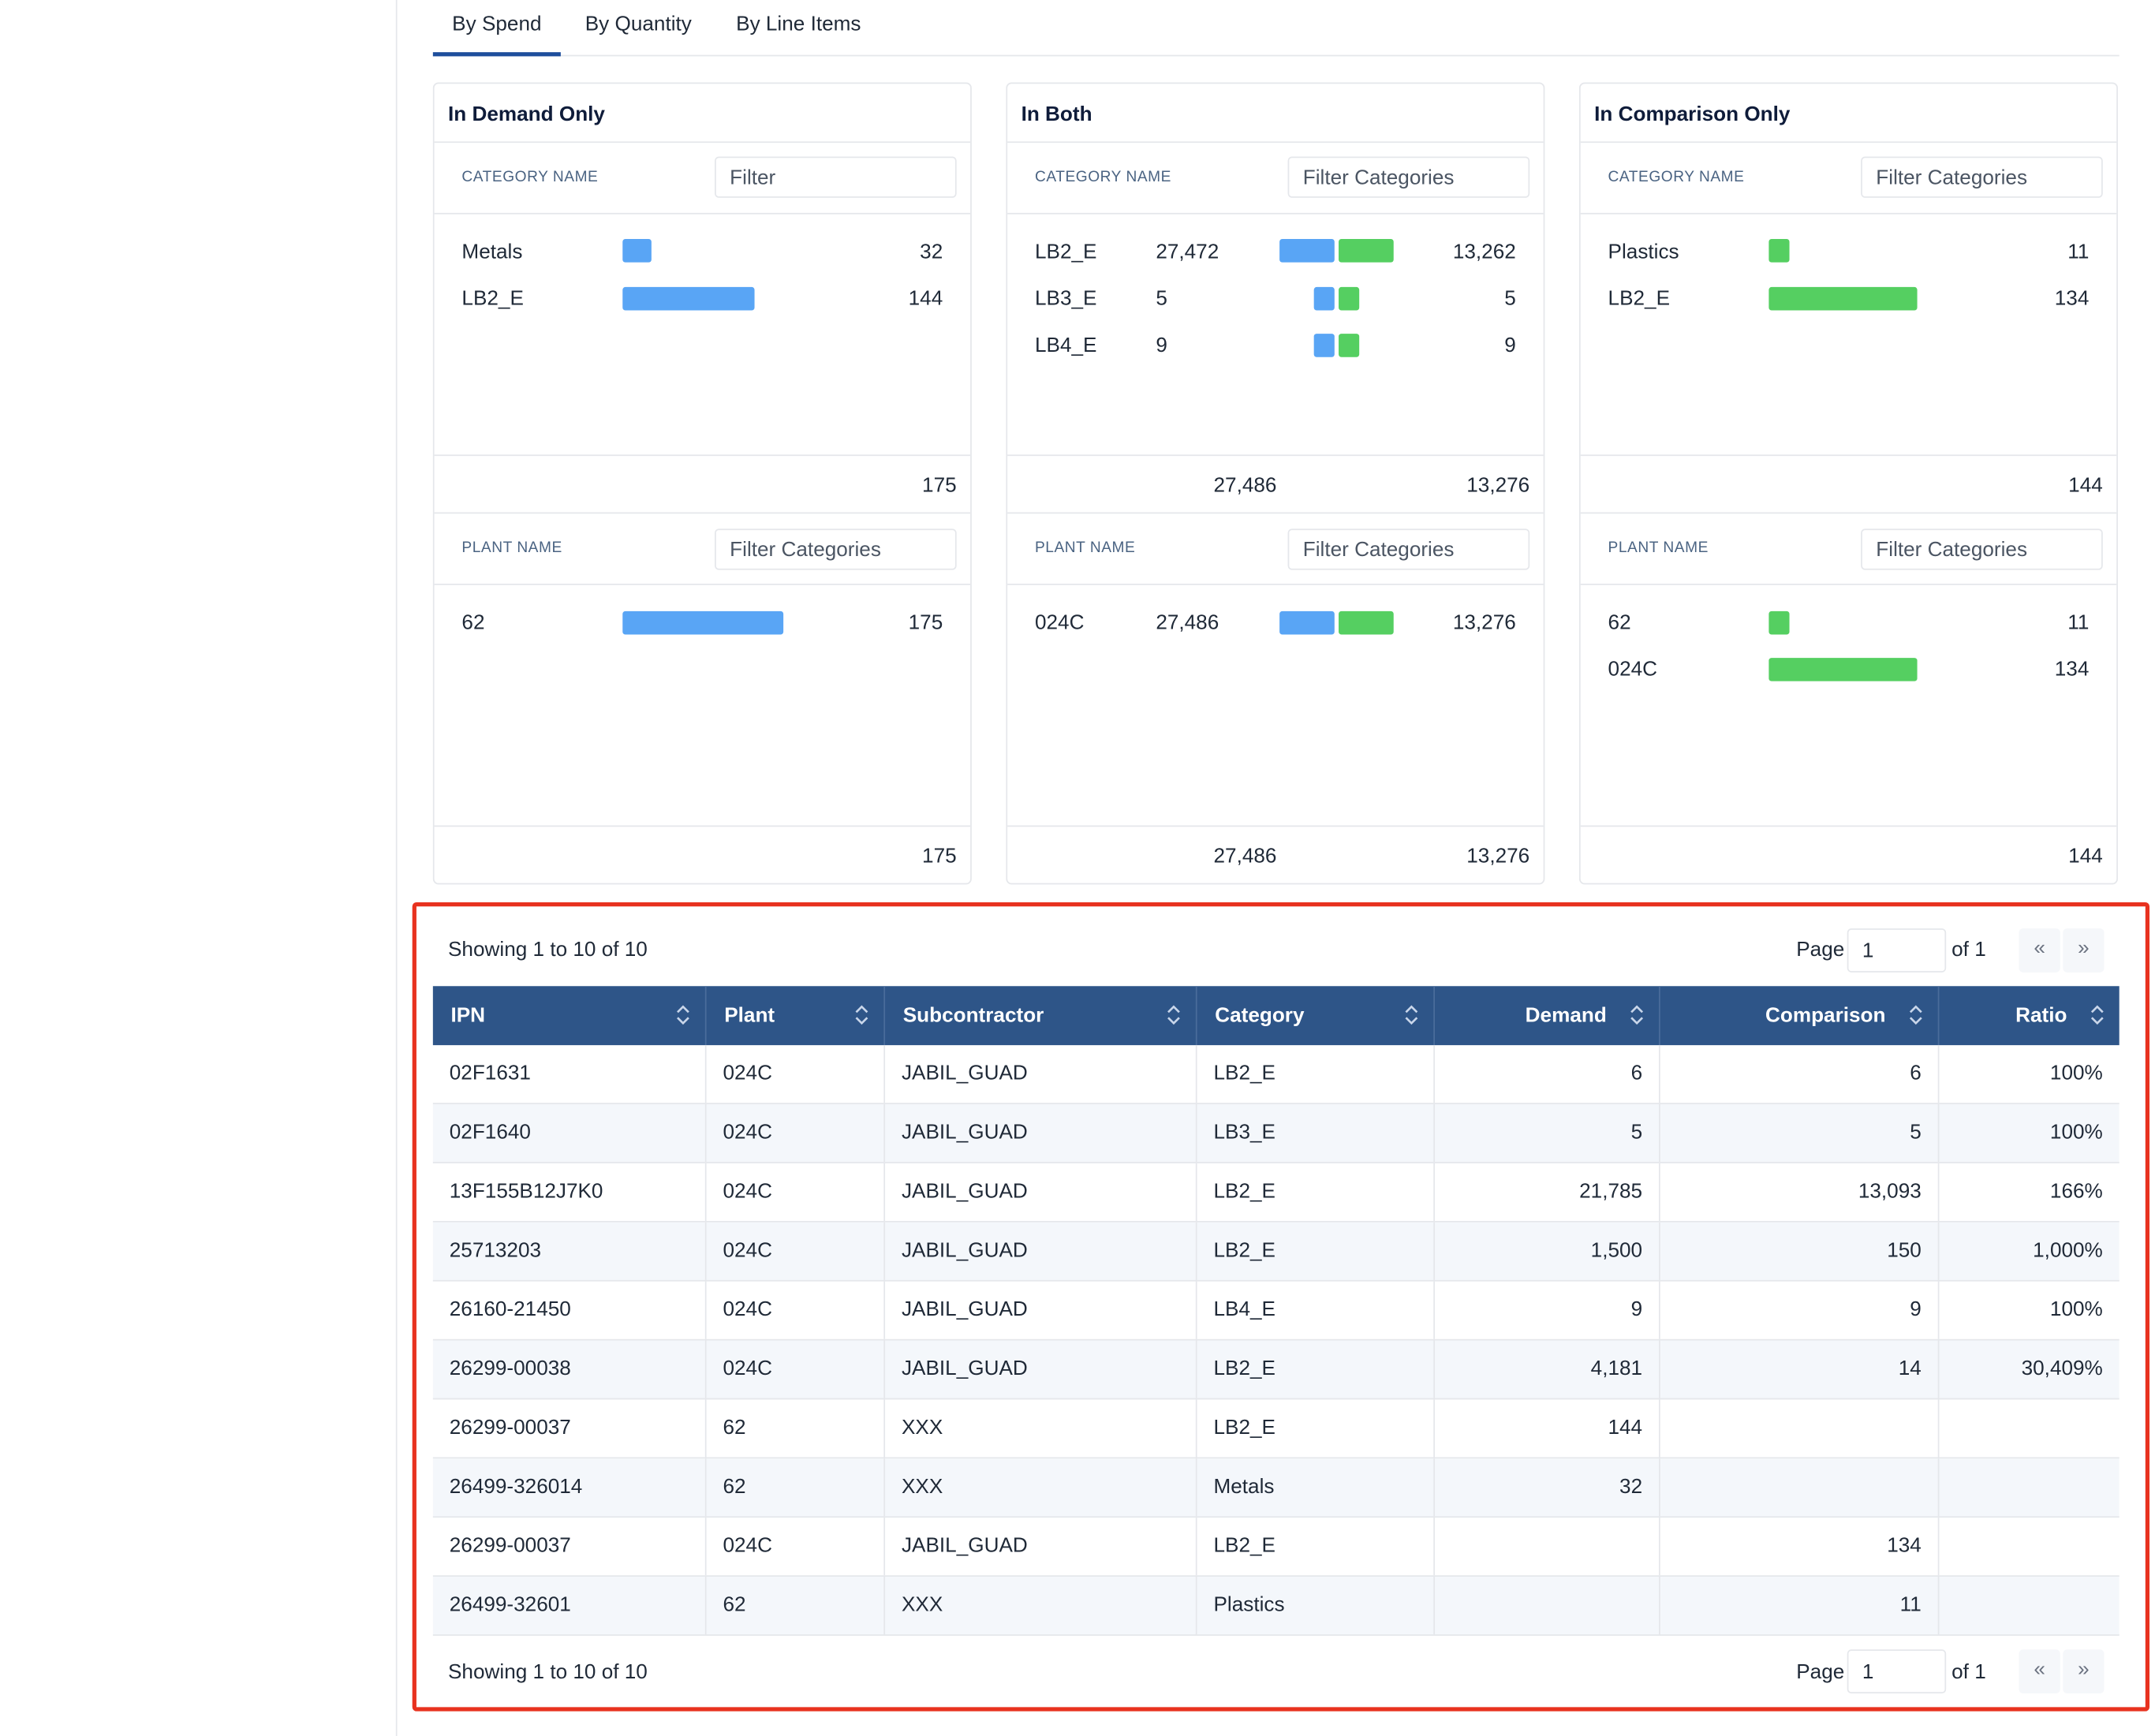 Image resolution: width=2155 pixels, height=1736 pixels. What do you see at coordinates (799, 24) in the screenshot?
I see `tab-by-line-items: By Line Items` at bounding box center [799, 24].